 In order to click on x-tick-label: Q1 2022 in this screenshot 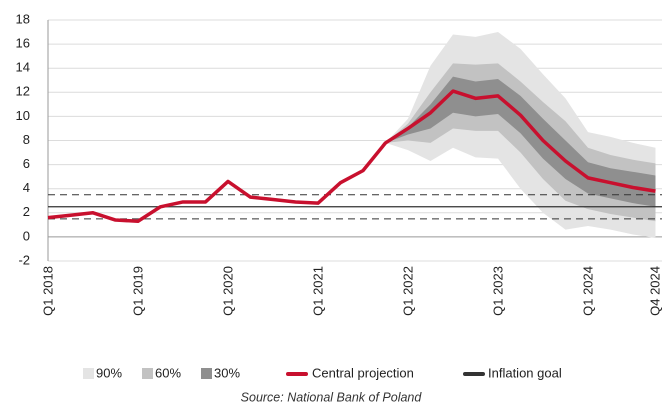, I will do `click(407, 291)`.